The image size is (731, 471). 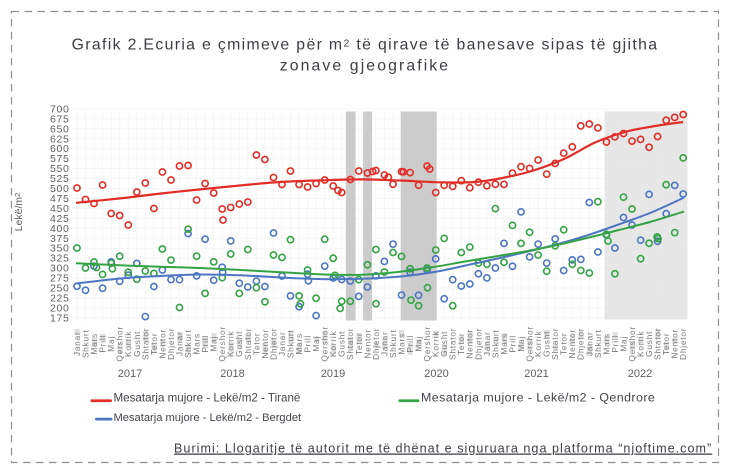 I want to click on svg-text: 625, so click(x=59, y=139).